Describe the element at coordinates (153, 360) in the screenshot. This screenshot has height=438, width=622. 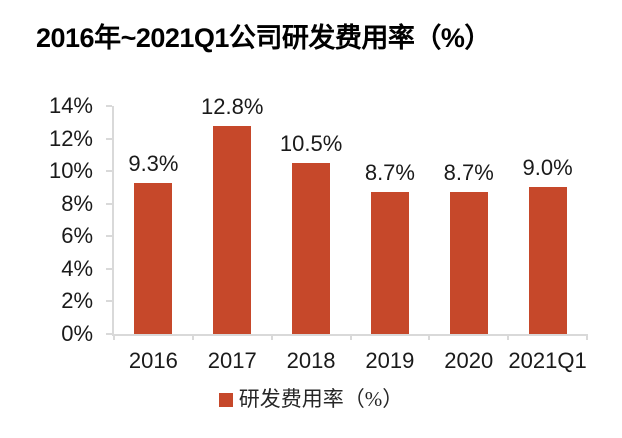
I see `x-tick-label: 2016` at that location.